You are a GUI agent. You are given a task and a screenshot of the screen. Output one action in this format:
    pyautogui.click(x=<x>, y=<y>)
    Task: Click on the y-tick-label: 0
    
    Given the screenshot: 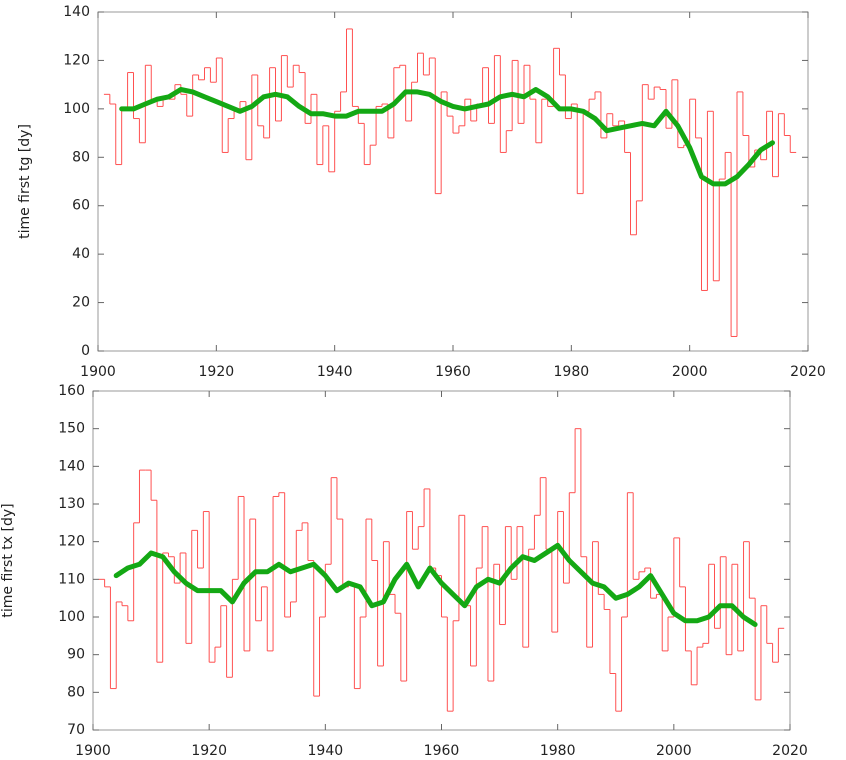 What is the action you would take?
    pyautogui.click(x=85, y=351)
    